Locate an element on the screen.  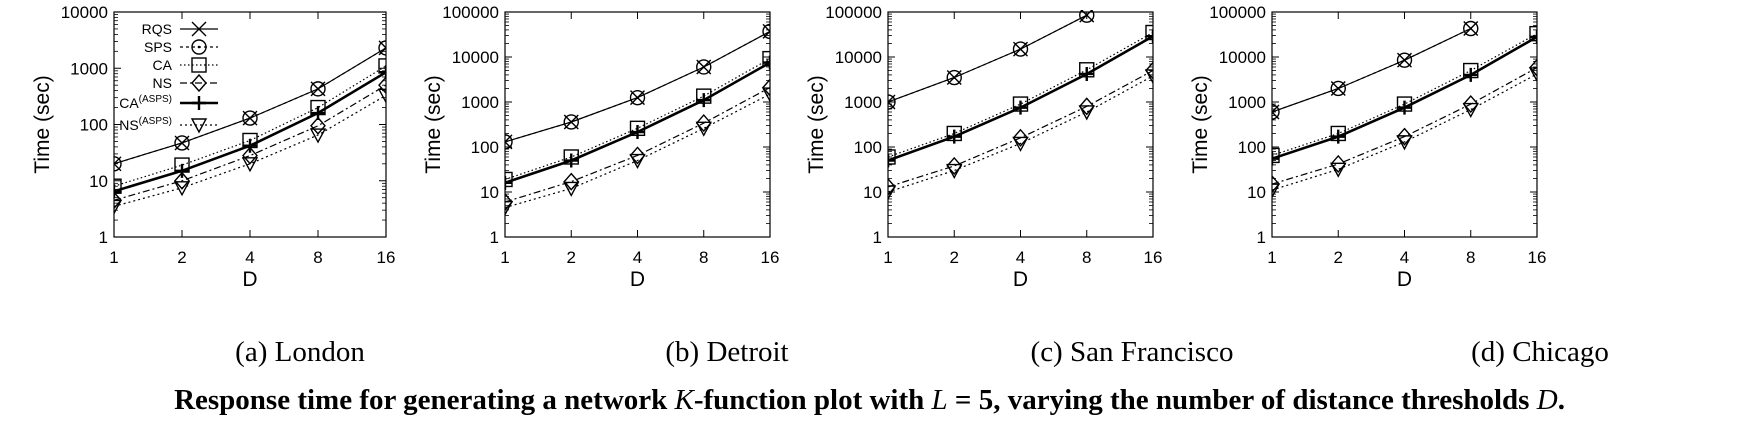
subplot-caption-a: (a) London is located at coordinates (300, 352).